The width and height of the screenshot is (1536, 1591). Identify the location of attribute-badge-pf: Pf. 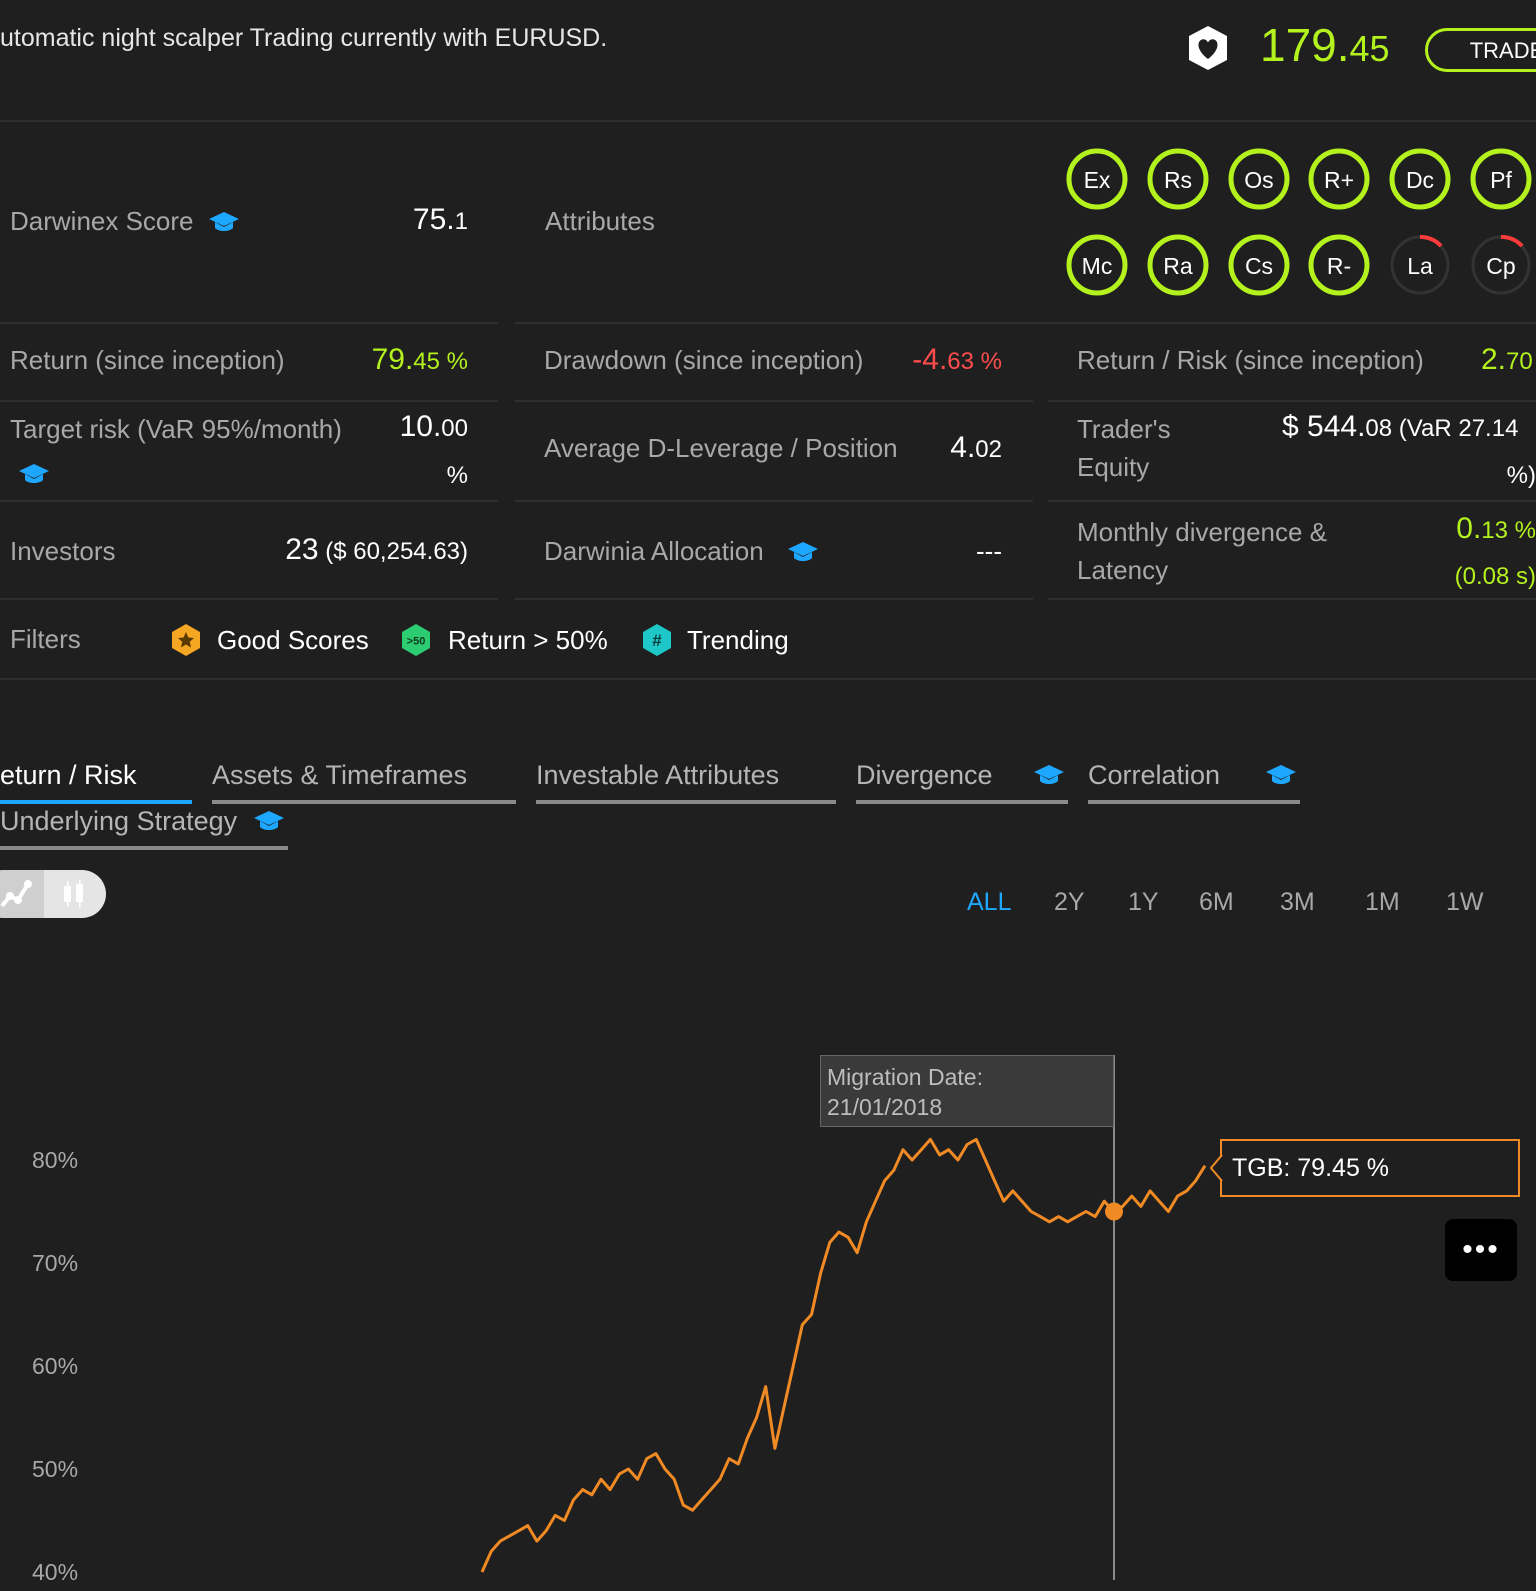
(1501, 179).